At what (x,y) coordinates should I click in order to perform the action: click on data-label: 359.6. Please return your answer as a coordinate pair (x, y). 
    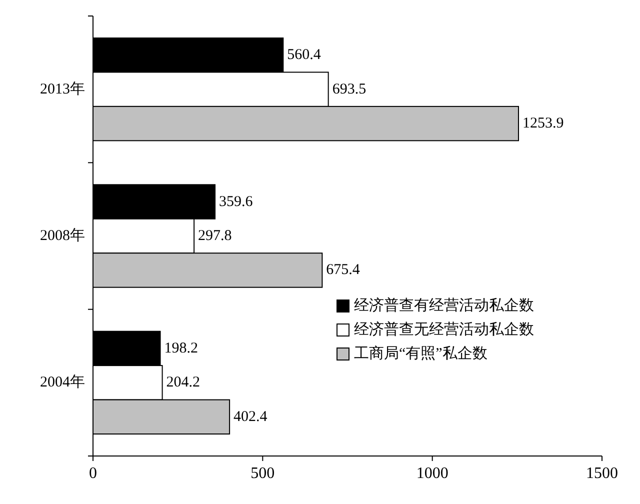
    Looking at the image, I should click on (236, 202).